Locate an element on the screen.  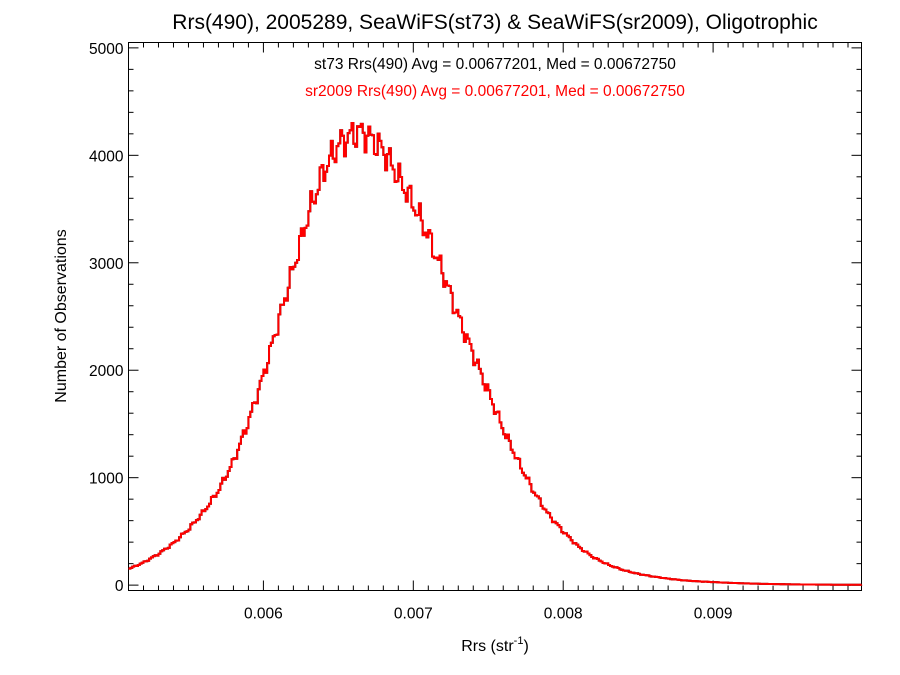
y-tick-label: 3000 is located at coordinates (106, 264).